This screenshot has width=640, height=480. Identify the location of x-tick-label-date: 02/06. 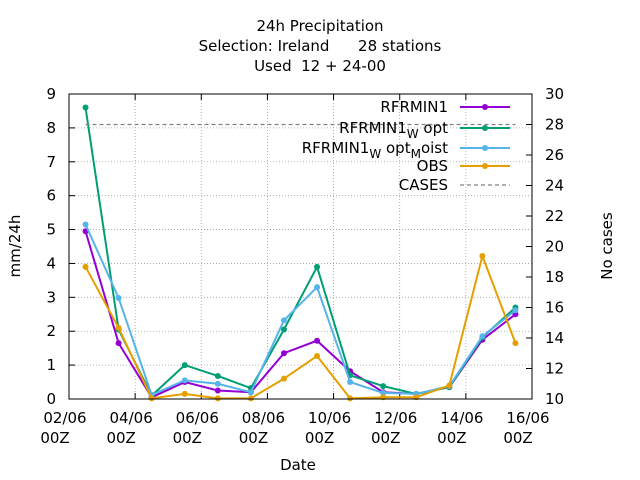
(64, 418).